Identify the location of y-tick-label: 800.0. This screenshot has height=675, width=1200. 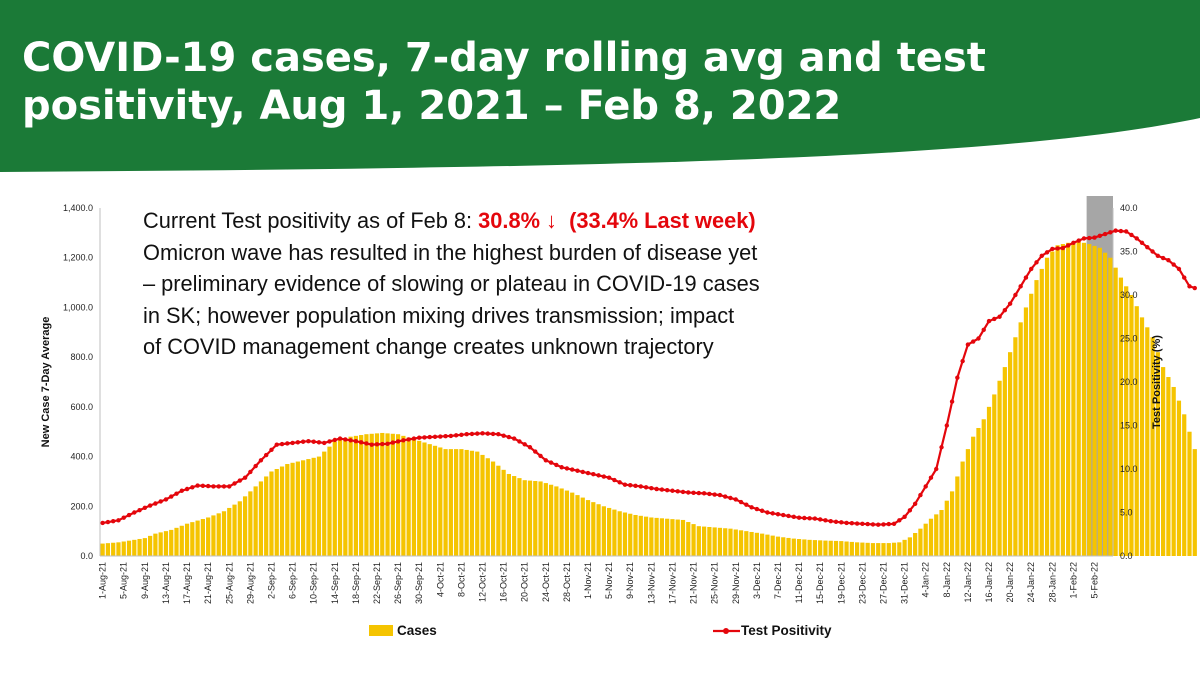
(81, 357).